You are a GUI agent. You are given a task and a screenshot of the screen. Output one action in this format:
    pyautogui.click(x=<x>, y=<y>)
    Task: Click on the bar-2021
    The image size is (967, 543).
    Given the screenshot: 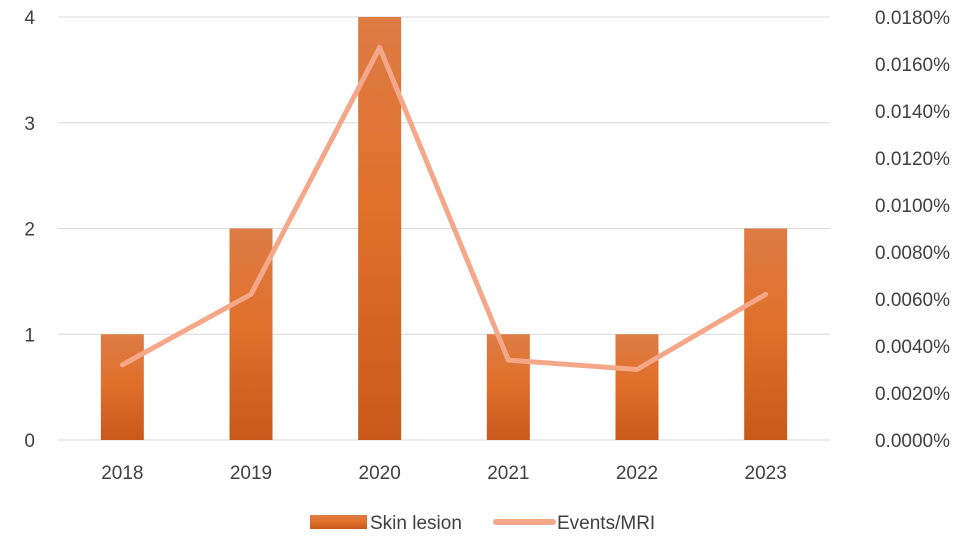 What is the action you would take?
    pyautogui.click(x=508, y=387)
    